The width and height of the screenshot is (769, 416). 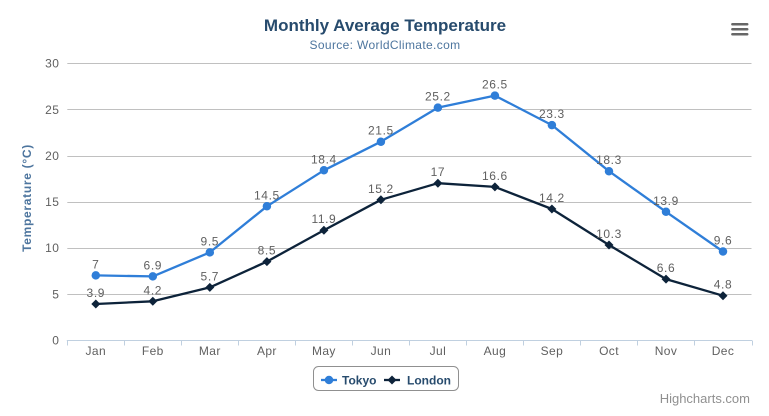 What do you see at coordinates (52, 64) in the screenshot?
I see `svg-text: 30` at bounding box center [52, 64].